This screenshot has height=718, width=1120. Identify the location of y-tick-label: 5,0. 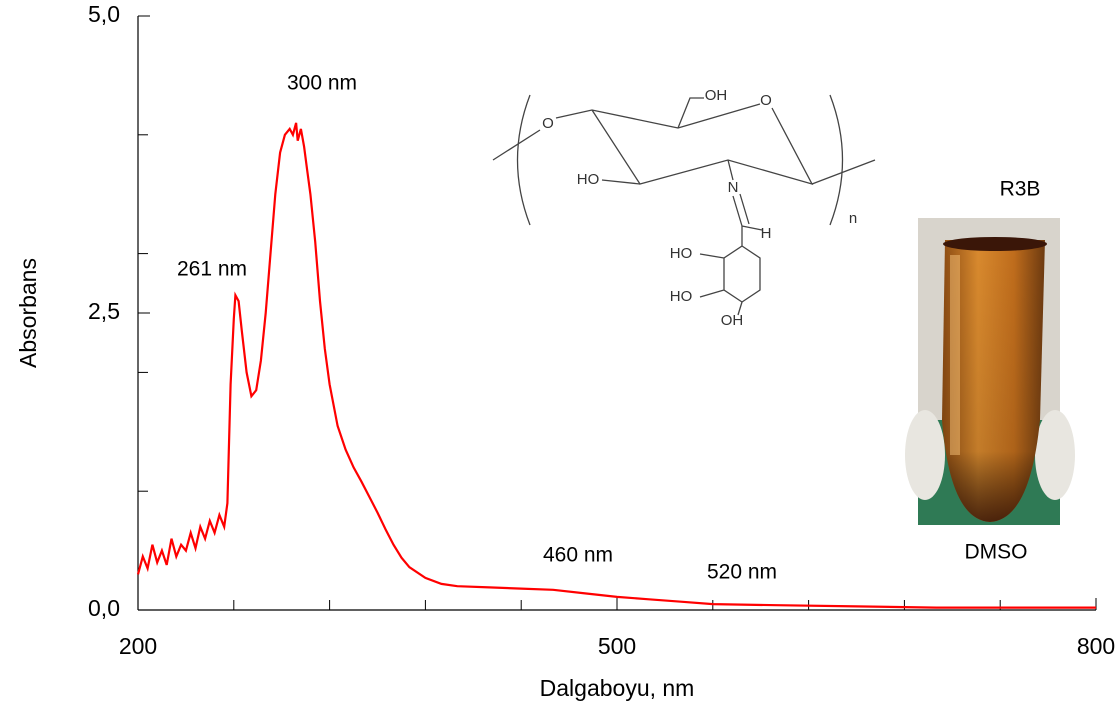
(104, 14).